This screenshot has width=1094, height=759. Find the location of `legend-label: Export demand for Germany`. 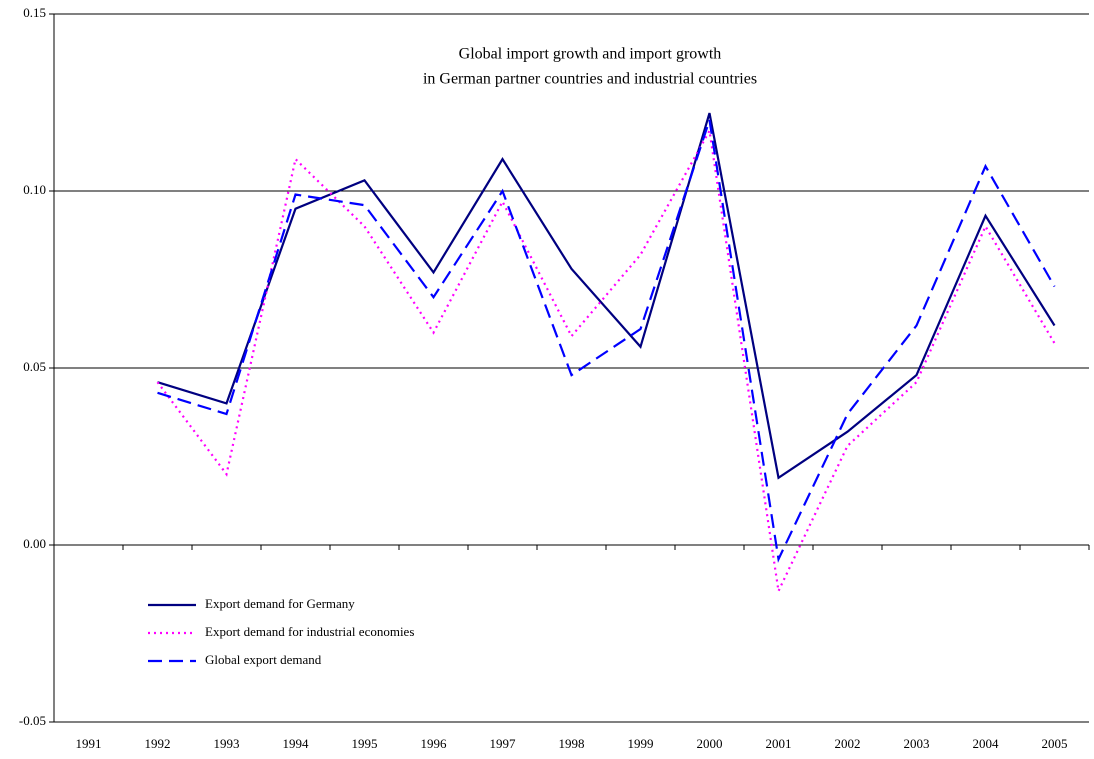

legend-label: Export demand for Germany is located at coordinates (280, 603).